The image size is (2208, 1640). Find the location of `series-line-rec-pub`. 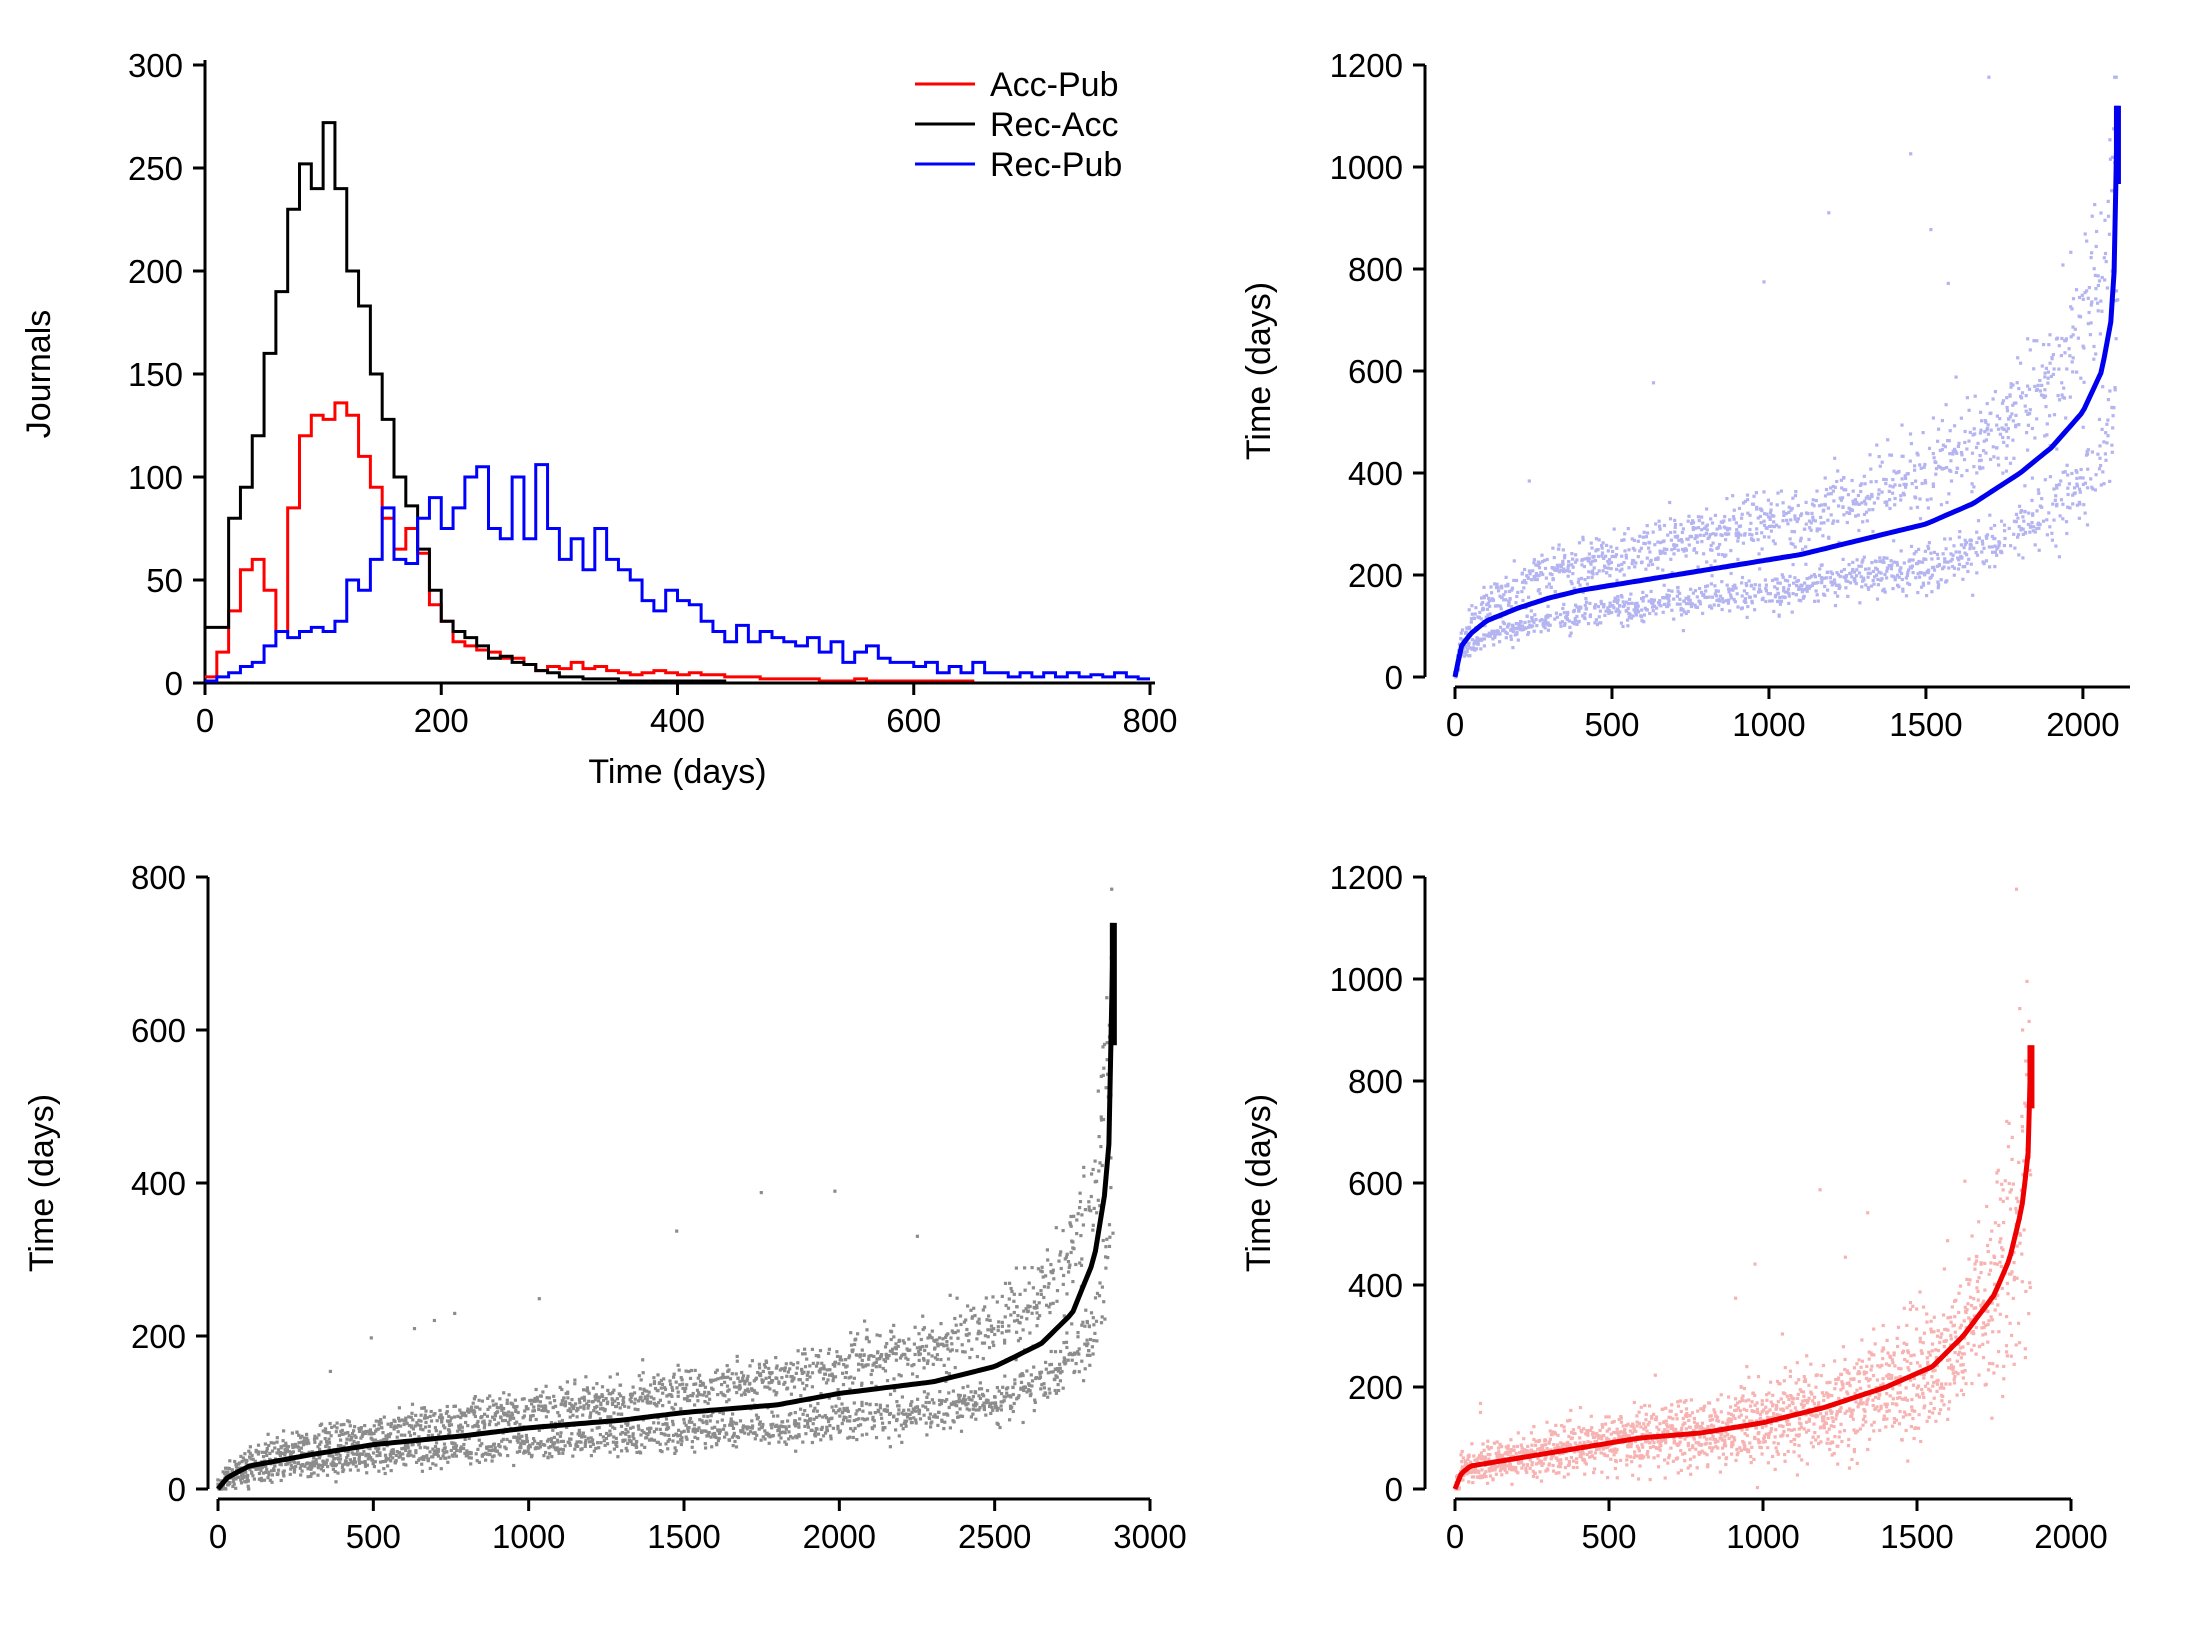

series-line-rec-pub is located at coordinates (677, 573).